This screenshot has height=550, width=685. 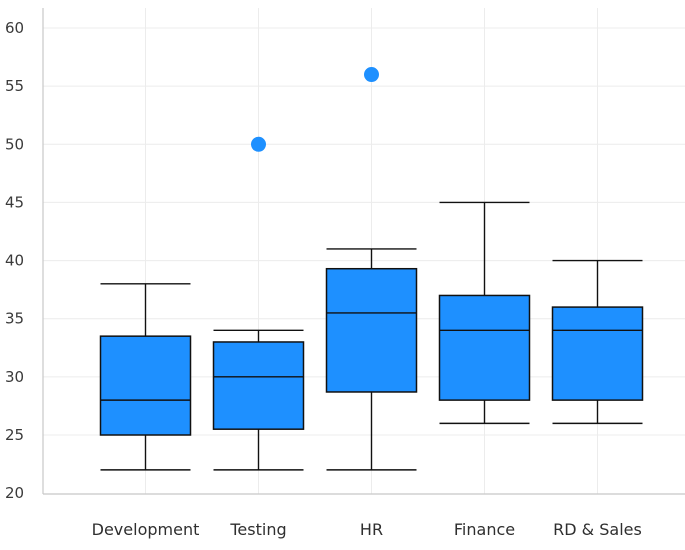 I want to click on y-tick-label: 60, so click(x=14, y=28).